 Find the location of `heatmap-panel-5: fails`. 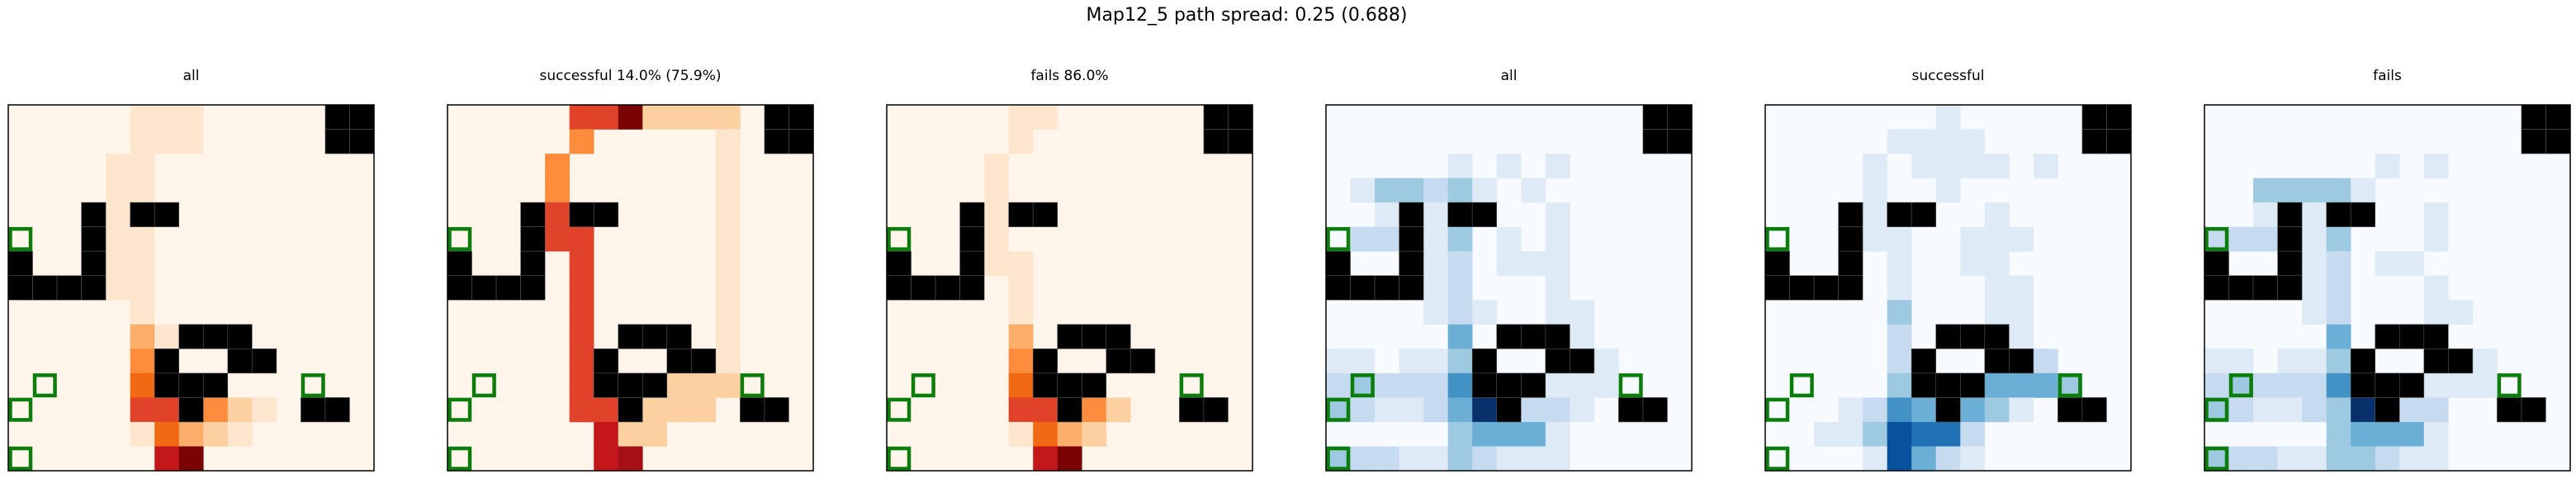

heatmap-panel-5: fails is located at coordinates (2387, 270).